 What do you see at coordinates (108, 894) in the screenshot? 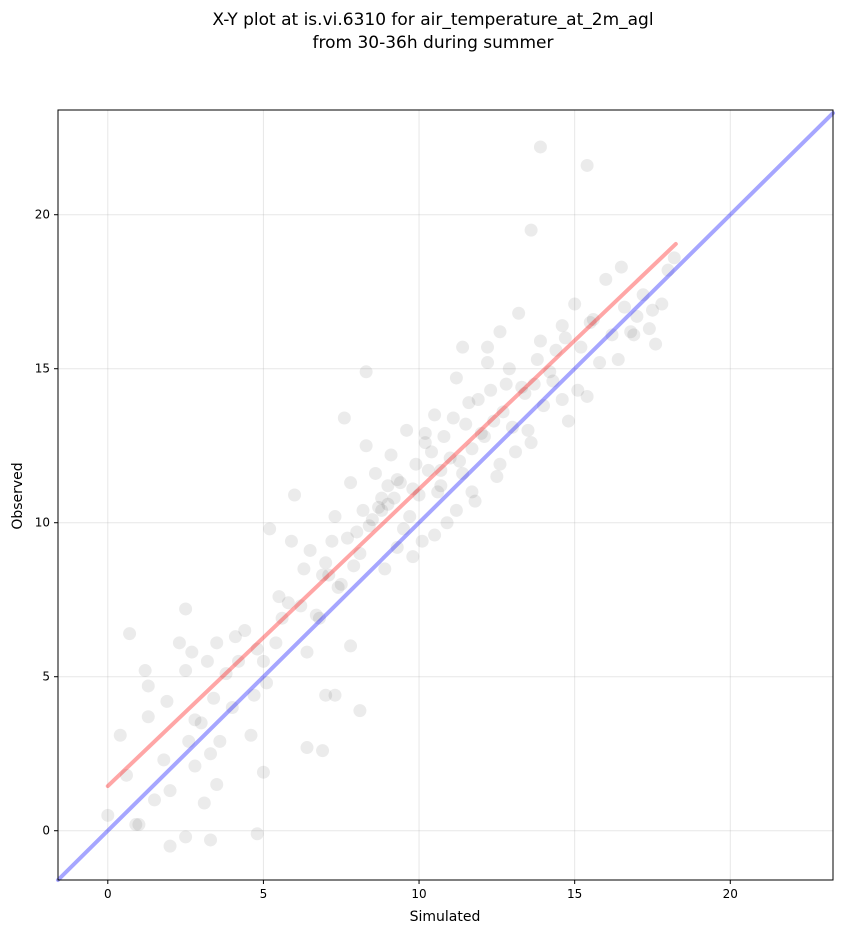
I see `x-tick-label: 0` at bounding box center [108, 894].